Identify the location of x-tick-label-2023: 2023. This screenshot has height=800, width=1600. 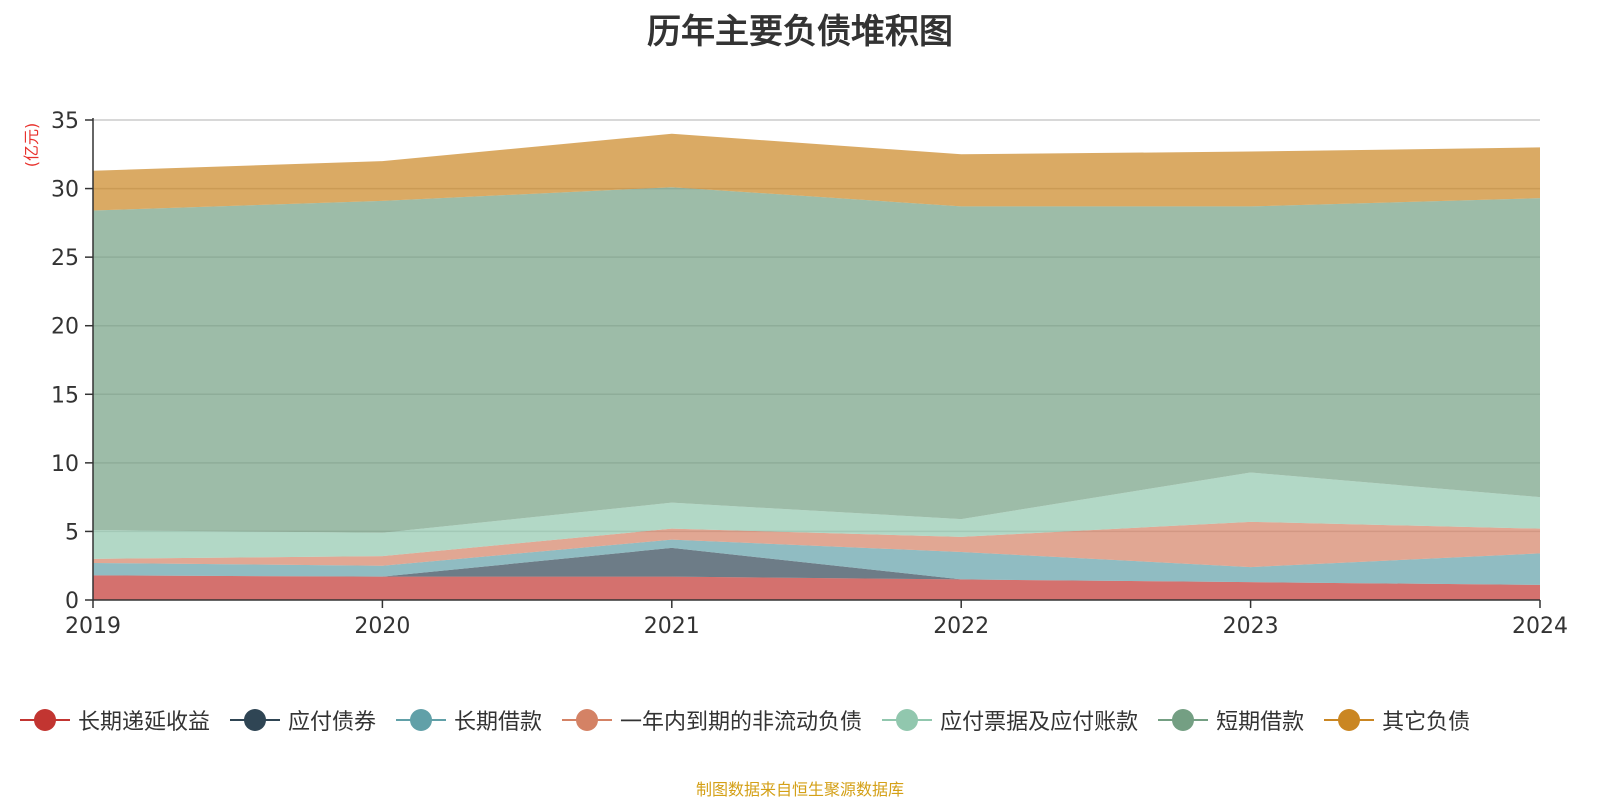
(1251, 626).